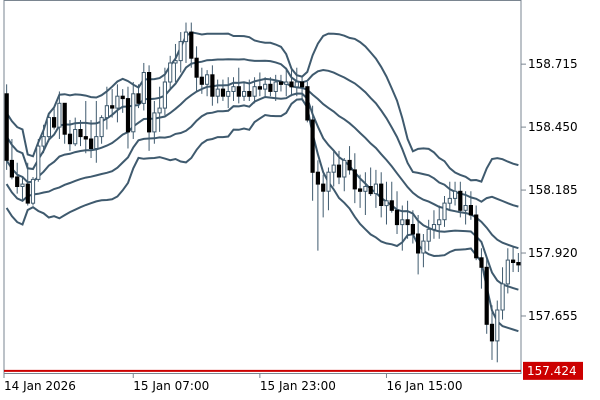 Image resolution: width=600 pixels, height=400 pixels. Describe the element at coordinates (424, 386) in the screenshot. I see `x-tick-label: 16 Jan 15:00` at that location.